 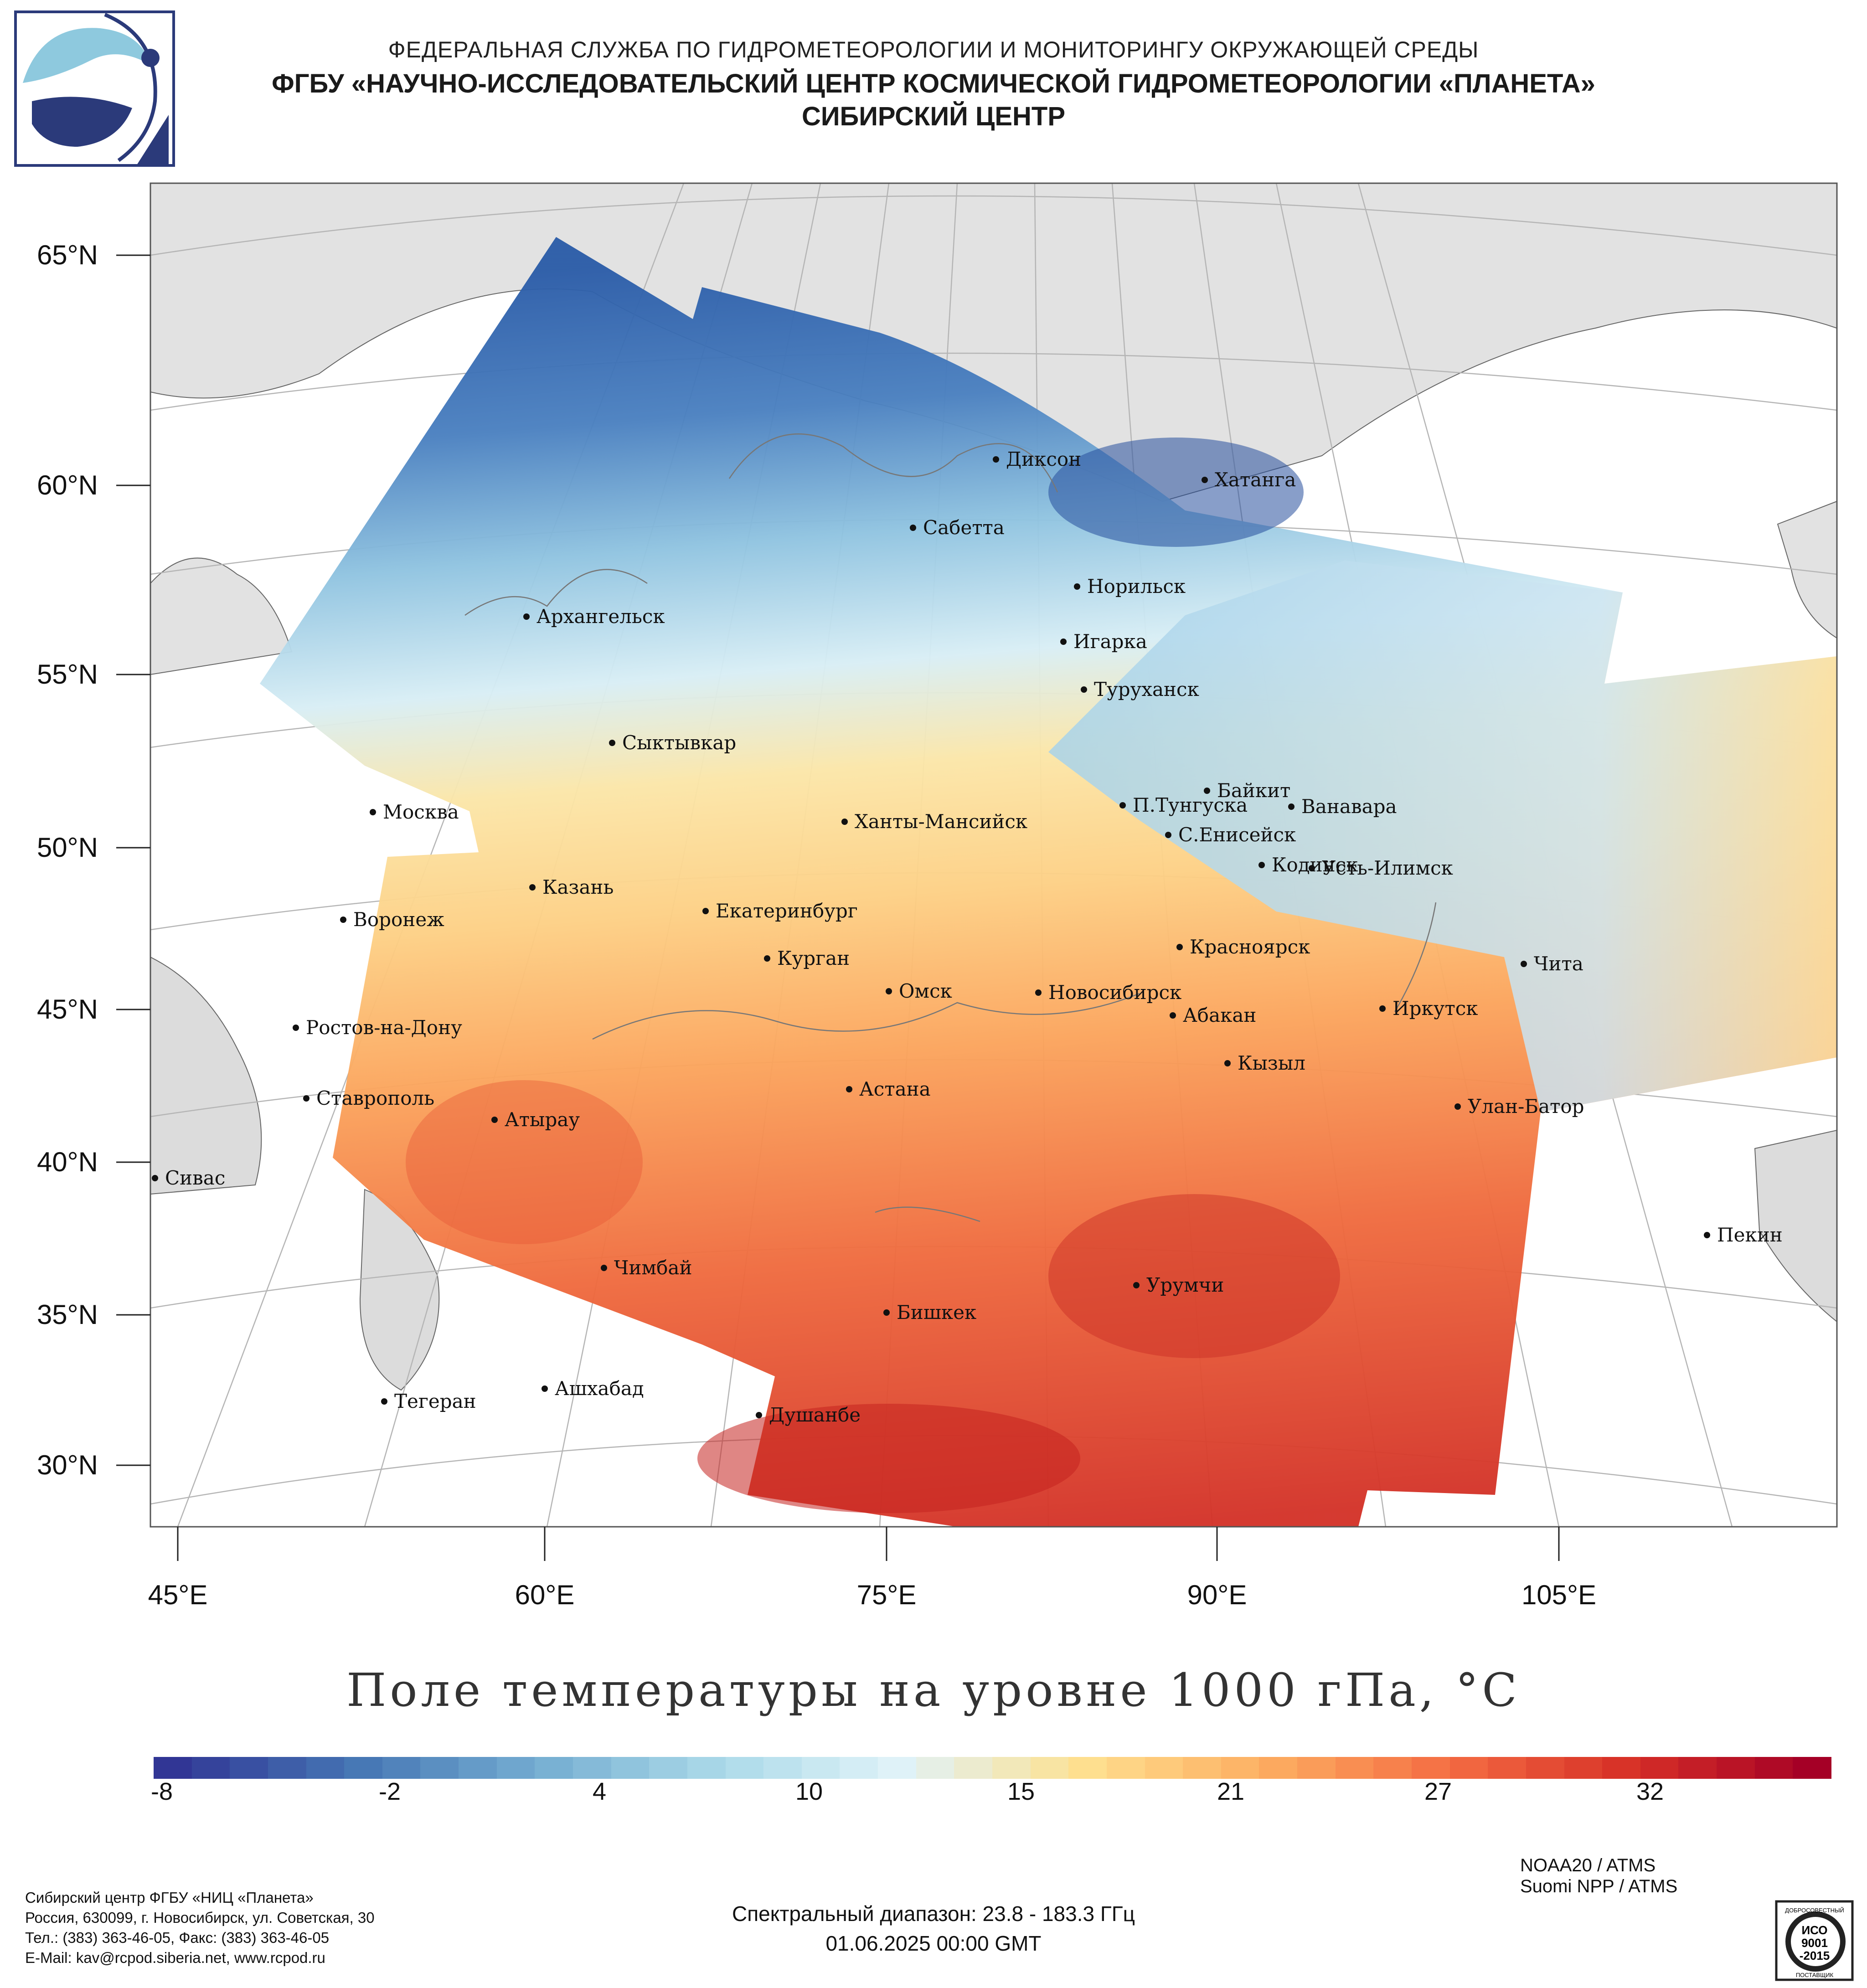 I want to click on colorbar-tick-label: 21, so click(x=1231, y=1792).